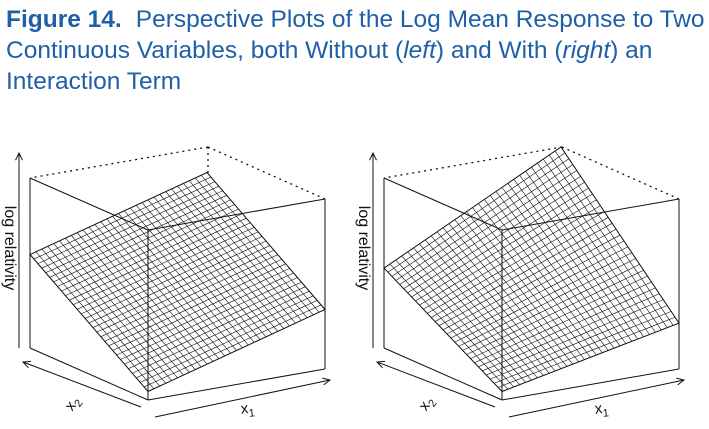  Describe the element at coordinates (586, 50) in the screenshot. I see `caption-right-word: right` at that location.